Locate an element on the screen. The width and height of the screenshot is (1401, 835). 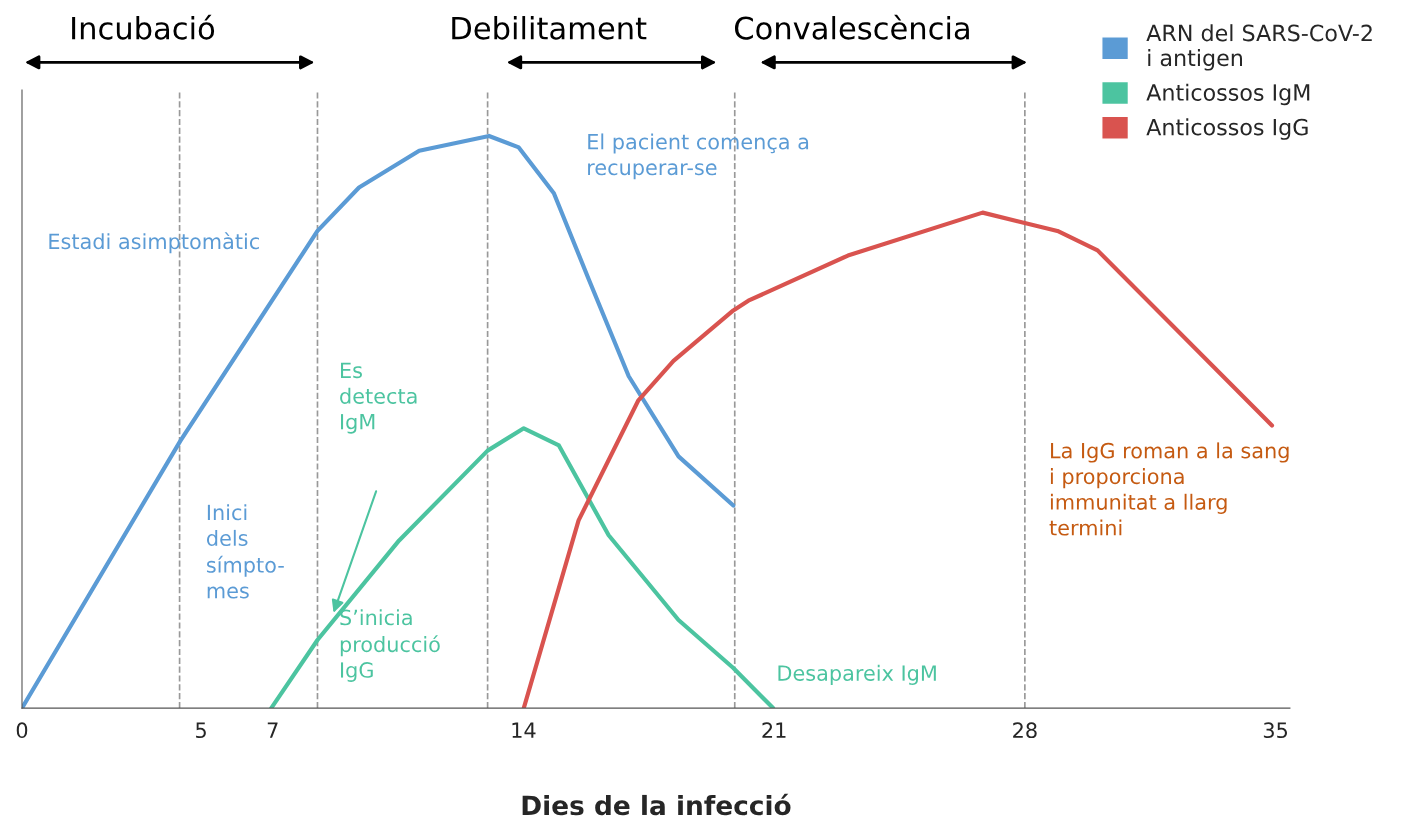
text: Incubació is located at coordinates (143, 27).